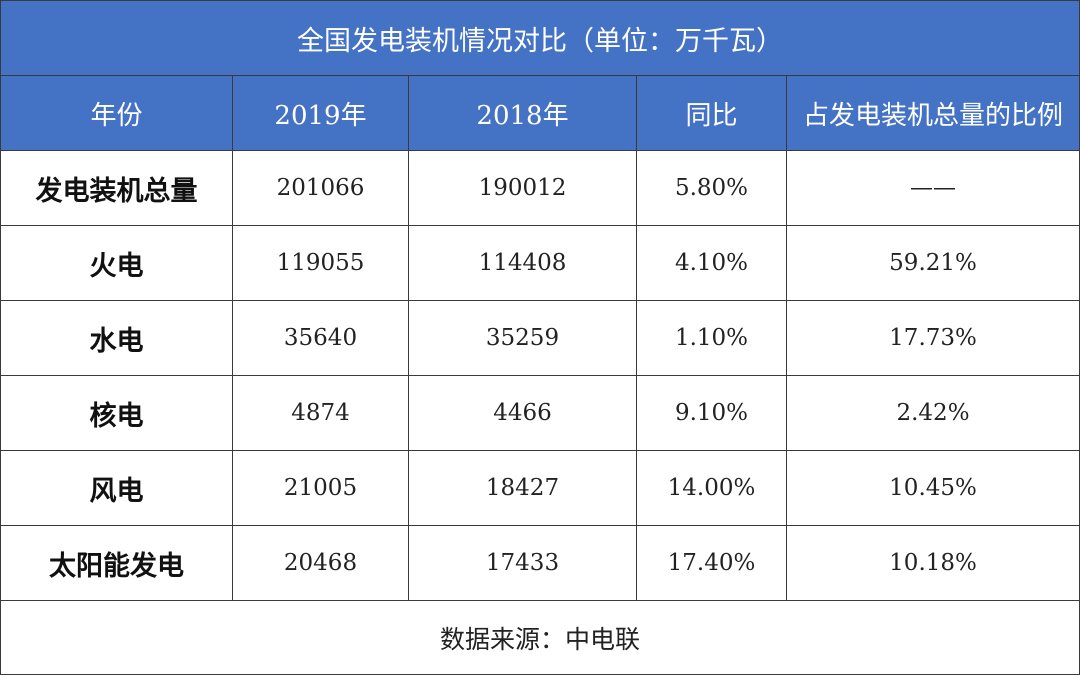 The height and width of the screenshot is (675, 1080). I want to click on cell-2019: 201066, so click(320, 188).